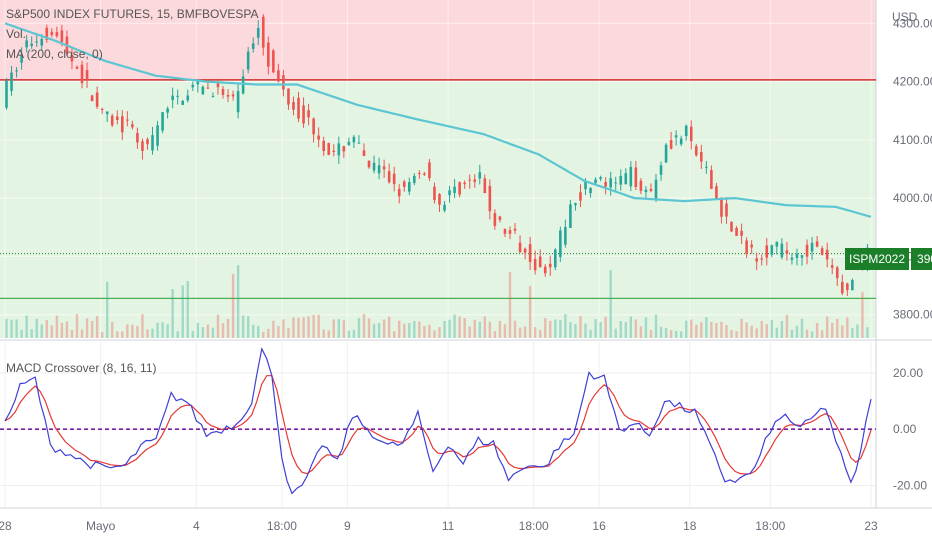 The width and height of the screenshot is (932, 550). What do you see at coordinates (905, 429) in the screenshot?
I see `macd-tick-label: 0.00` at bounding box center [905, 429].